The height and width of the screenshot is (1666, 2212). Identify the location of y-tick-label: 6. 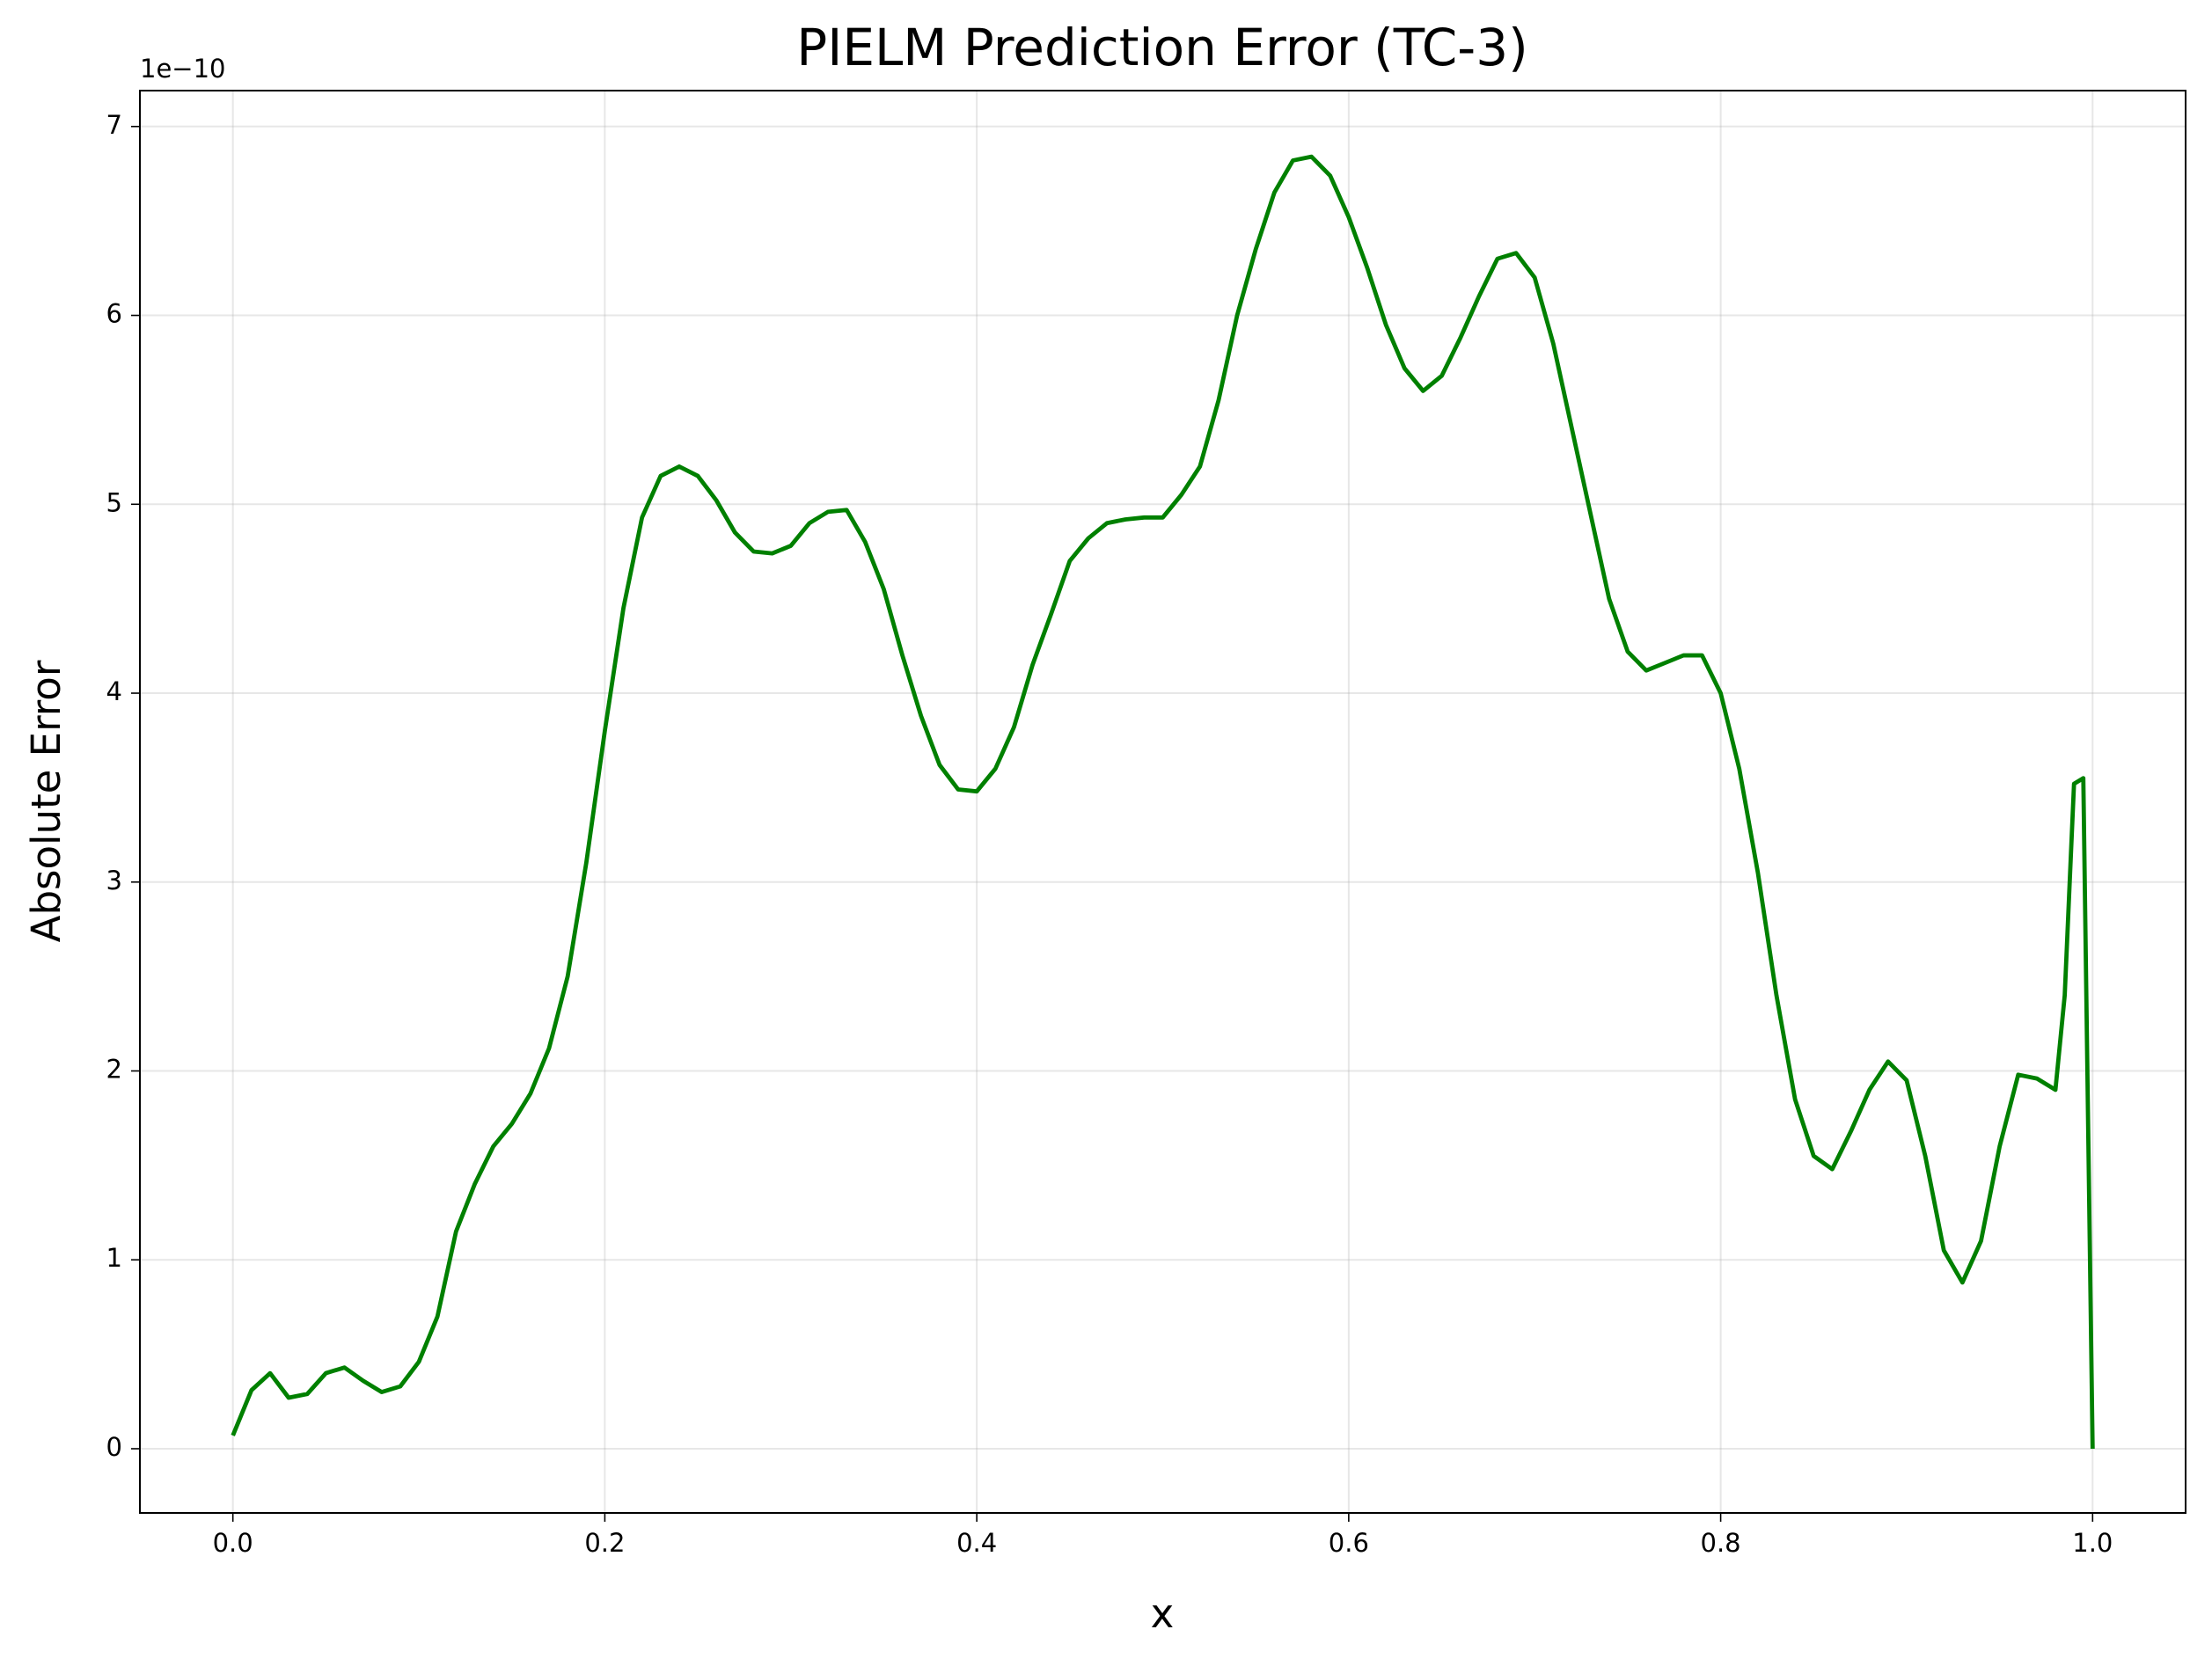
(114, 314).